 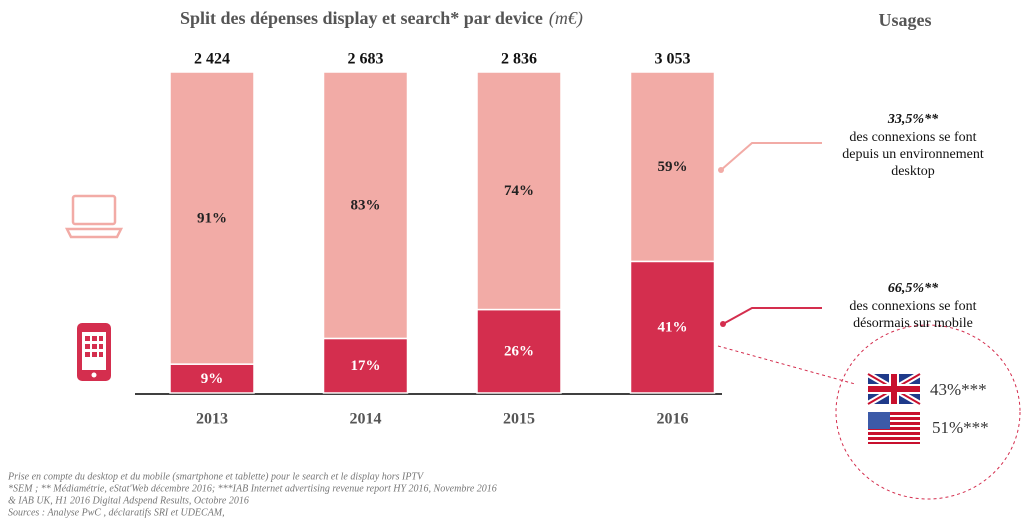 I want to click on us-value: 51%***, so click(x=960, y=427).